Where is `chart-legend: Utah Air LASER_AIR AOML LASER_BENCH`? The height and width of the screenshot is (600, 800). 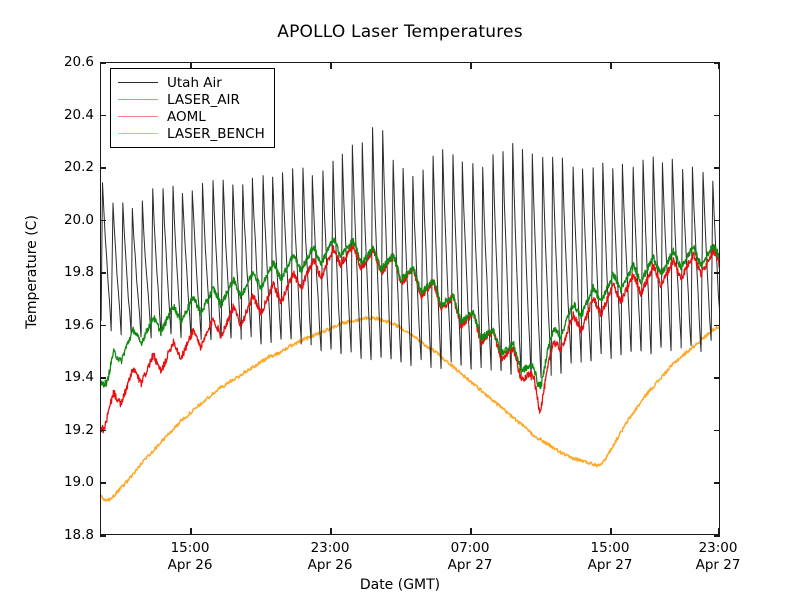 chart-legend: Utah Air LASER_AIR AOML LASER_BENCH is located at coordinates (192, 108).